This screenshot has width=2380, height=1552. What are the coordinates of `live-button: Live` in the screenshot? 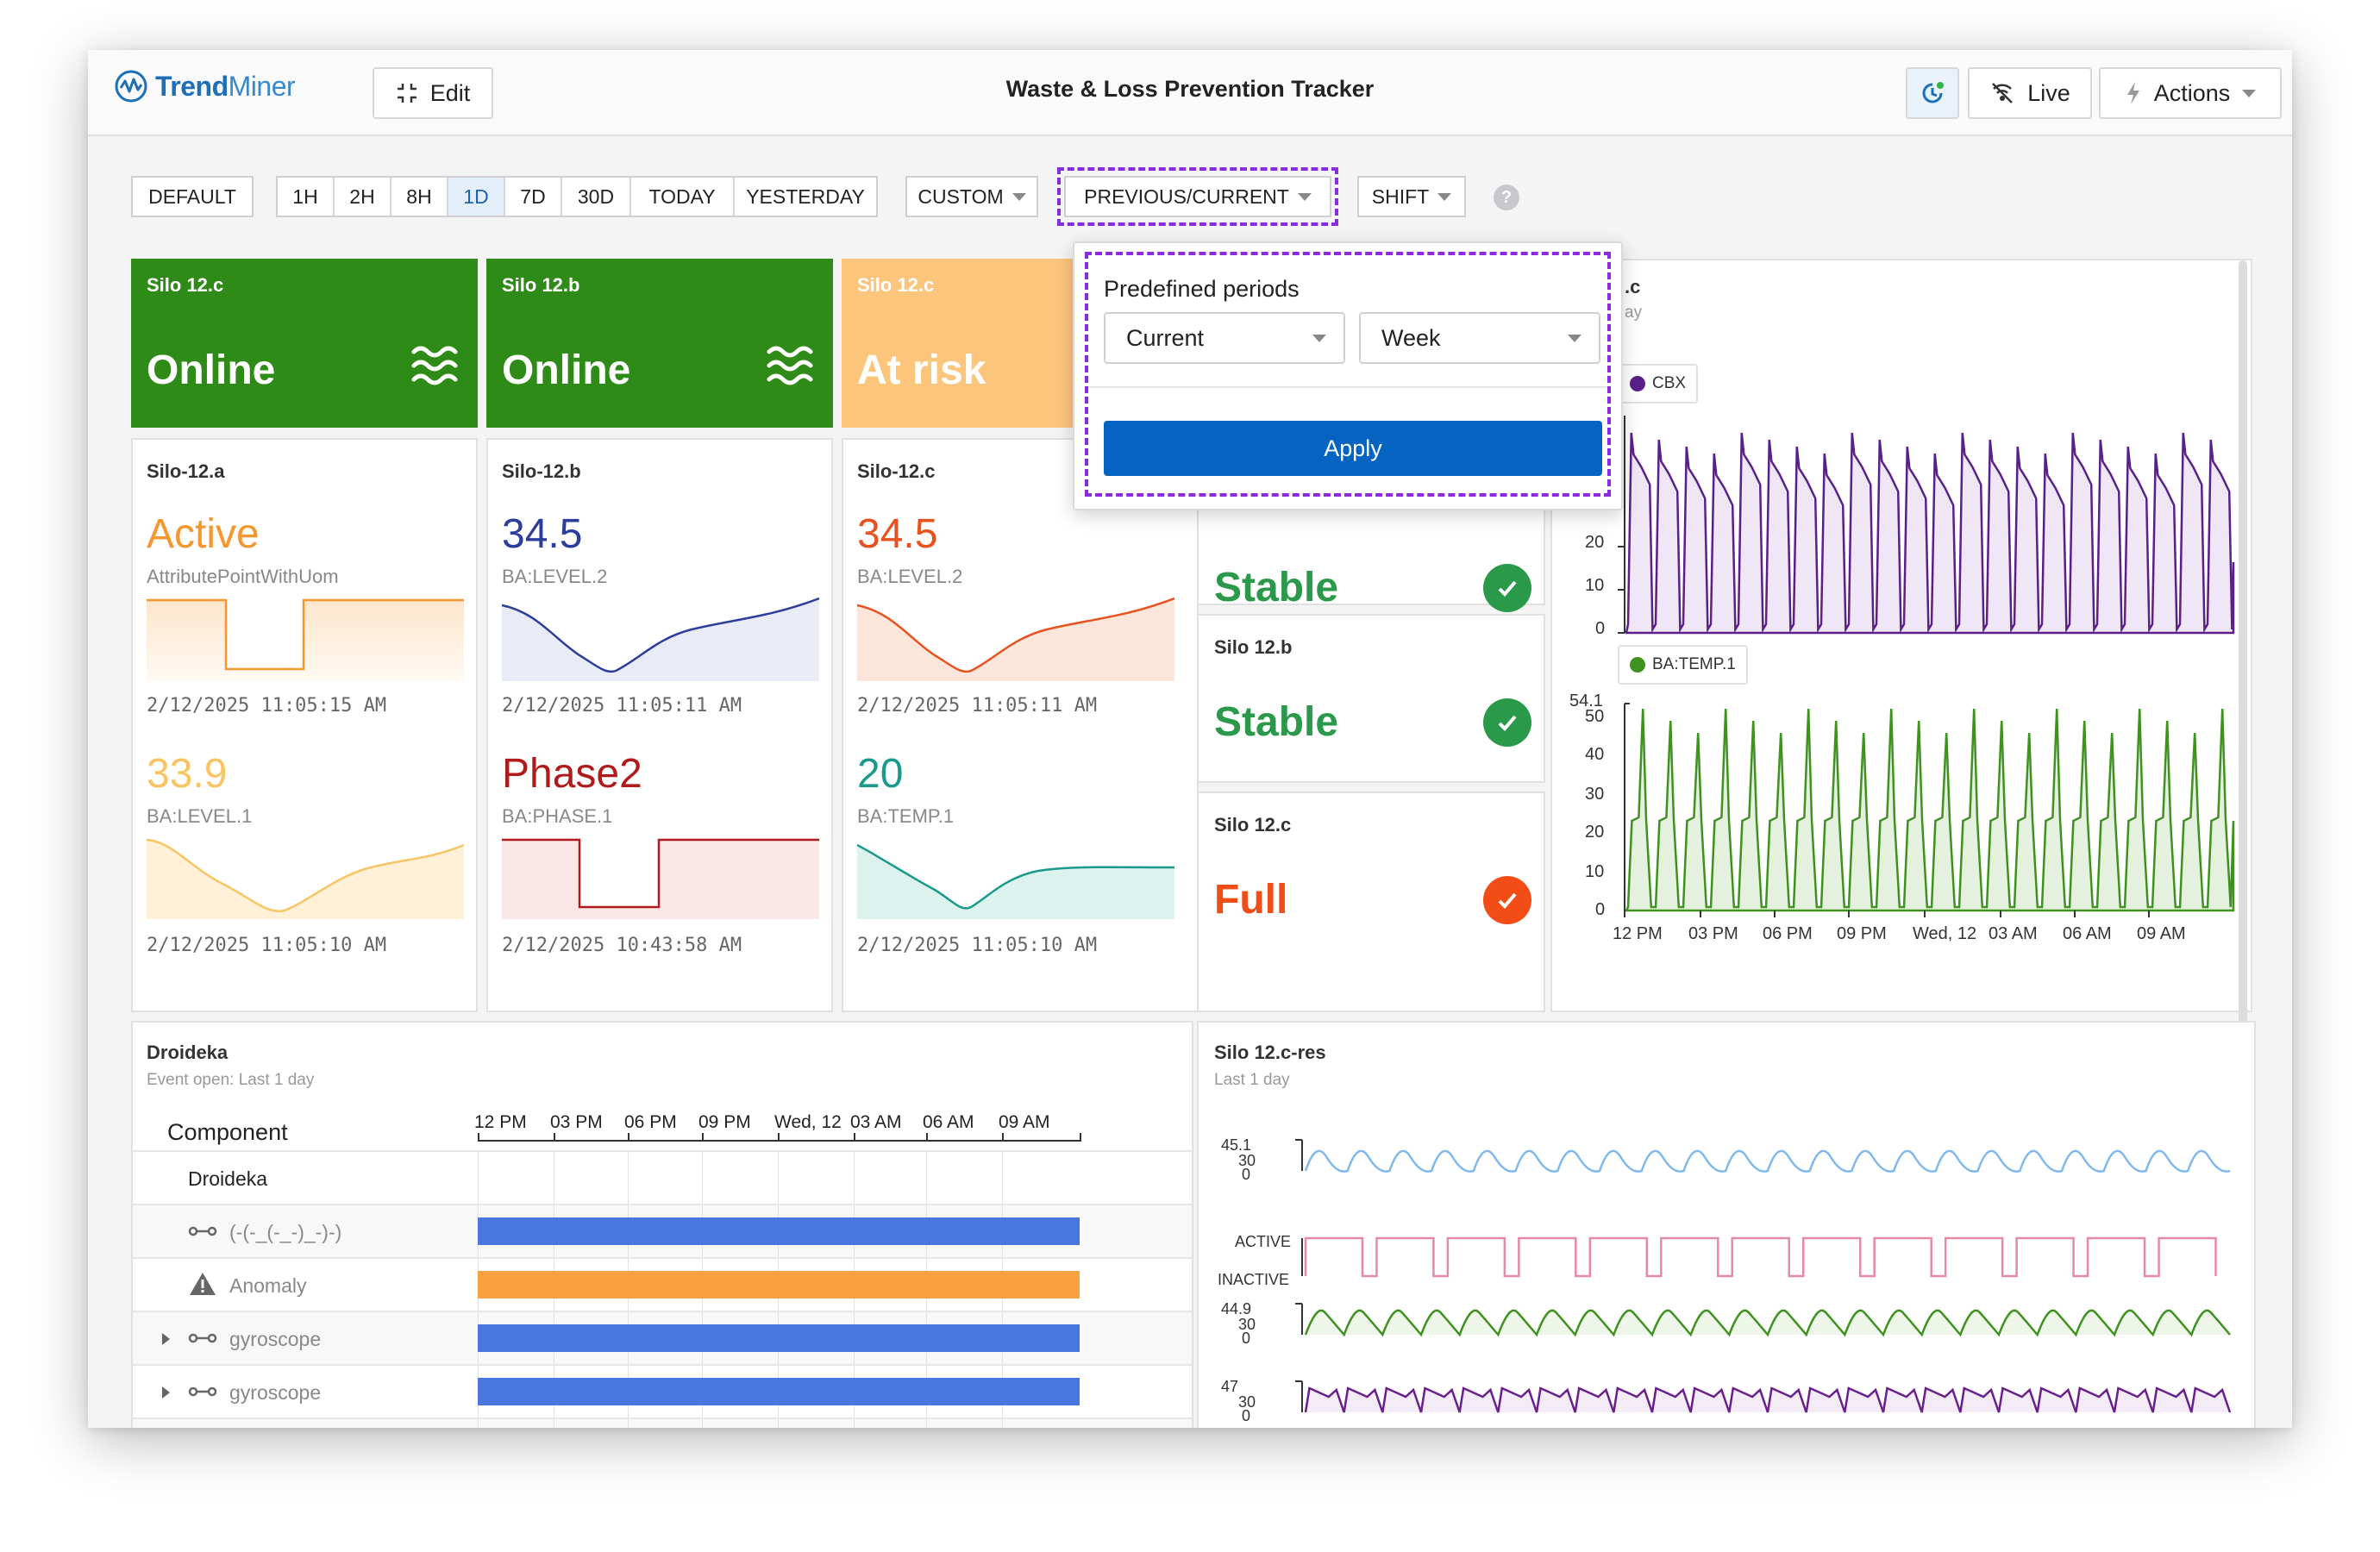 It's located at (2030, 93).